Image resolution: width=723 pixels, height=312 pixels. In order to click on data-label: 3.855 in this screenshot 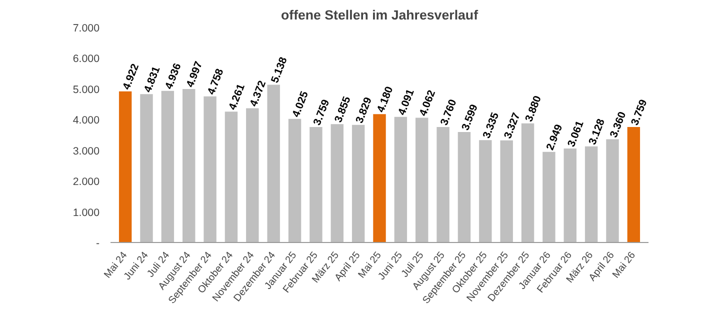, I will do `click(343, 109)`.